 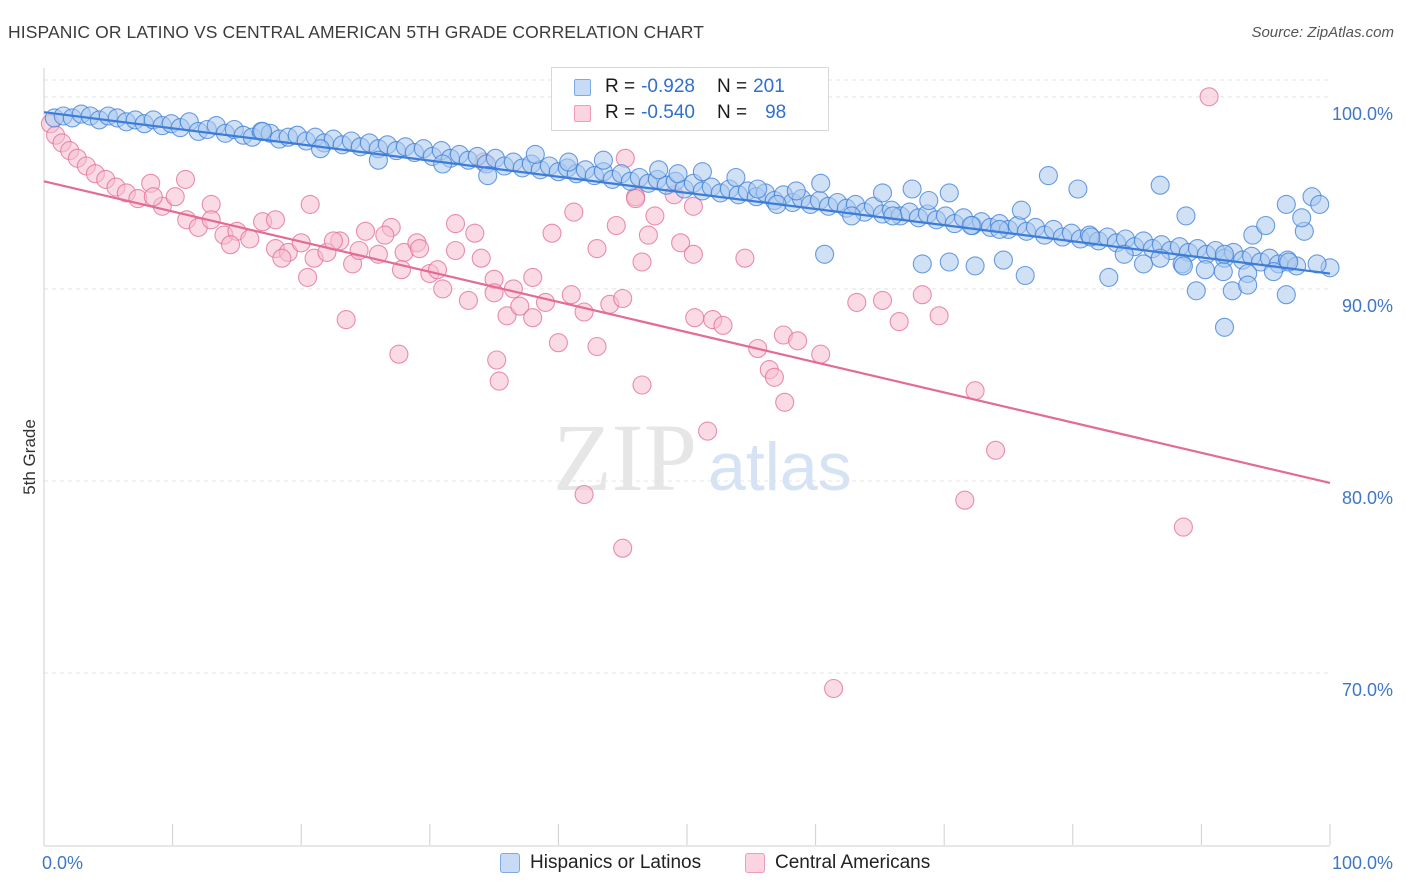 What do you see at coordinates (616, 862) in the screenshot?
I see `legend-item-label: Hispanics or Latinos` at bounding box center [616, 862].